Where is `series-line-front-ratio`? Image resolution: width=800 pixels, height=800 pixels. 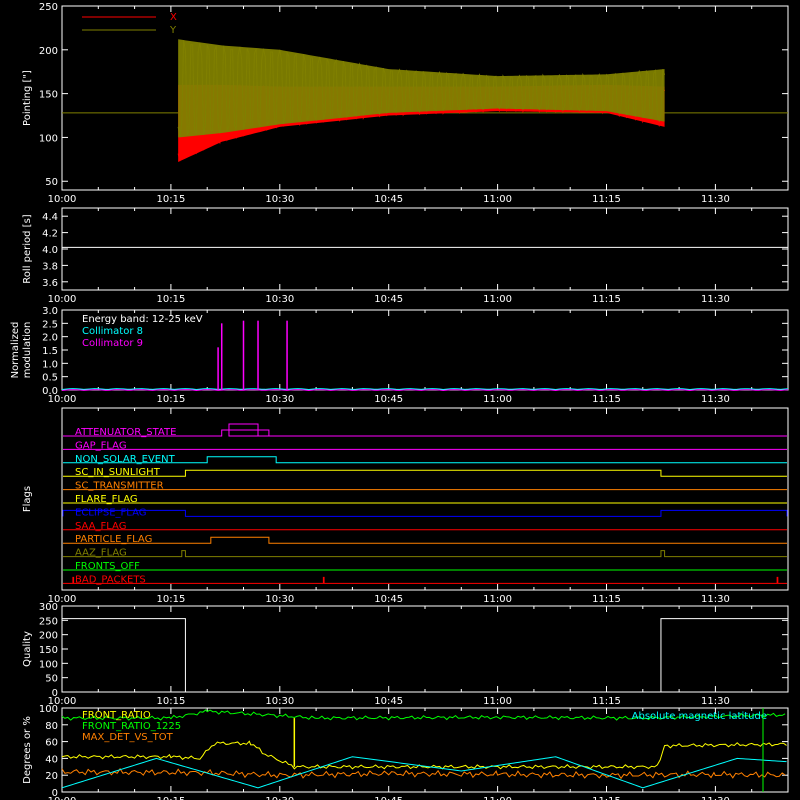 series-line-front-ratio is located at coordinates (424, 755).